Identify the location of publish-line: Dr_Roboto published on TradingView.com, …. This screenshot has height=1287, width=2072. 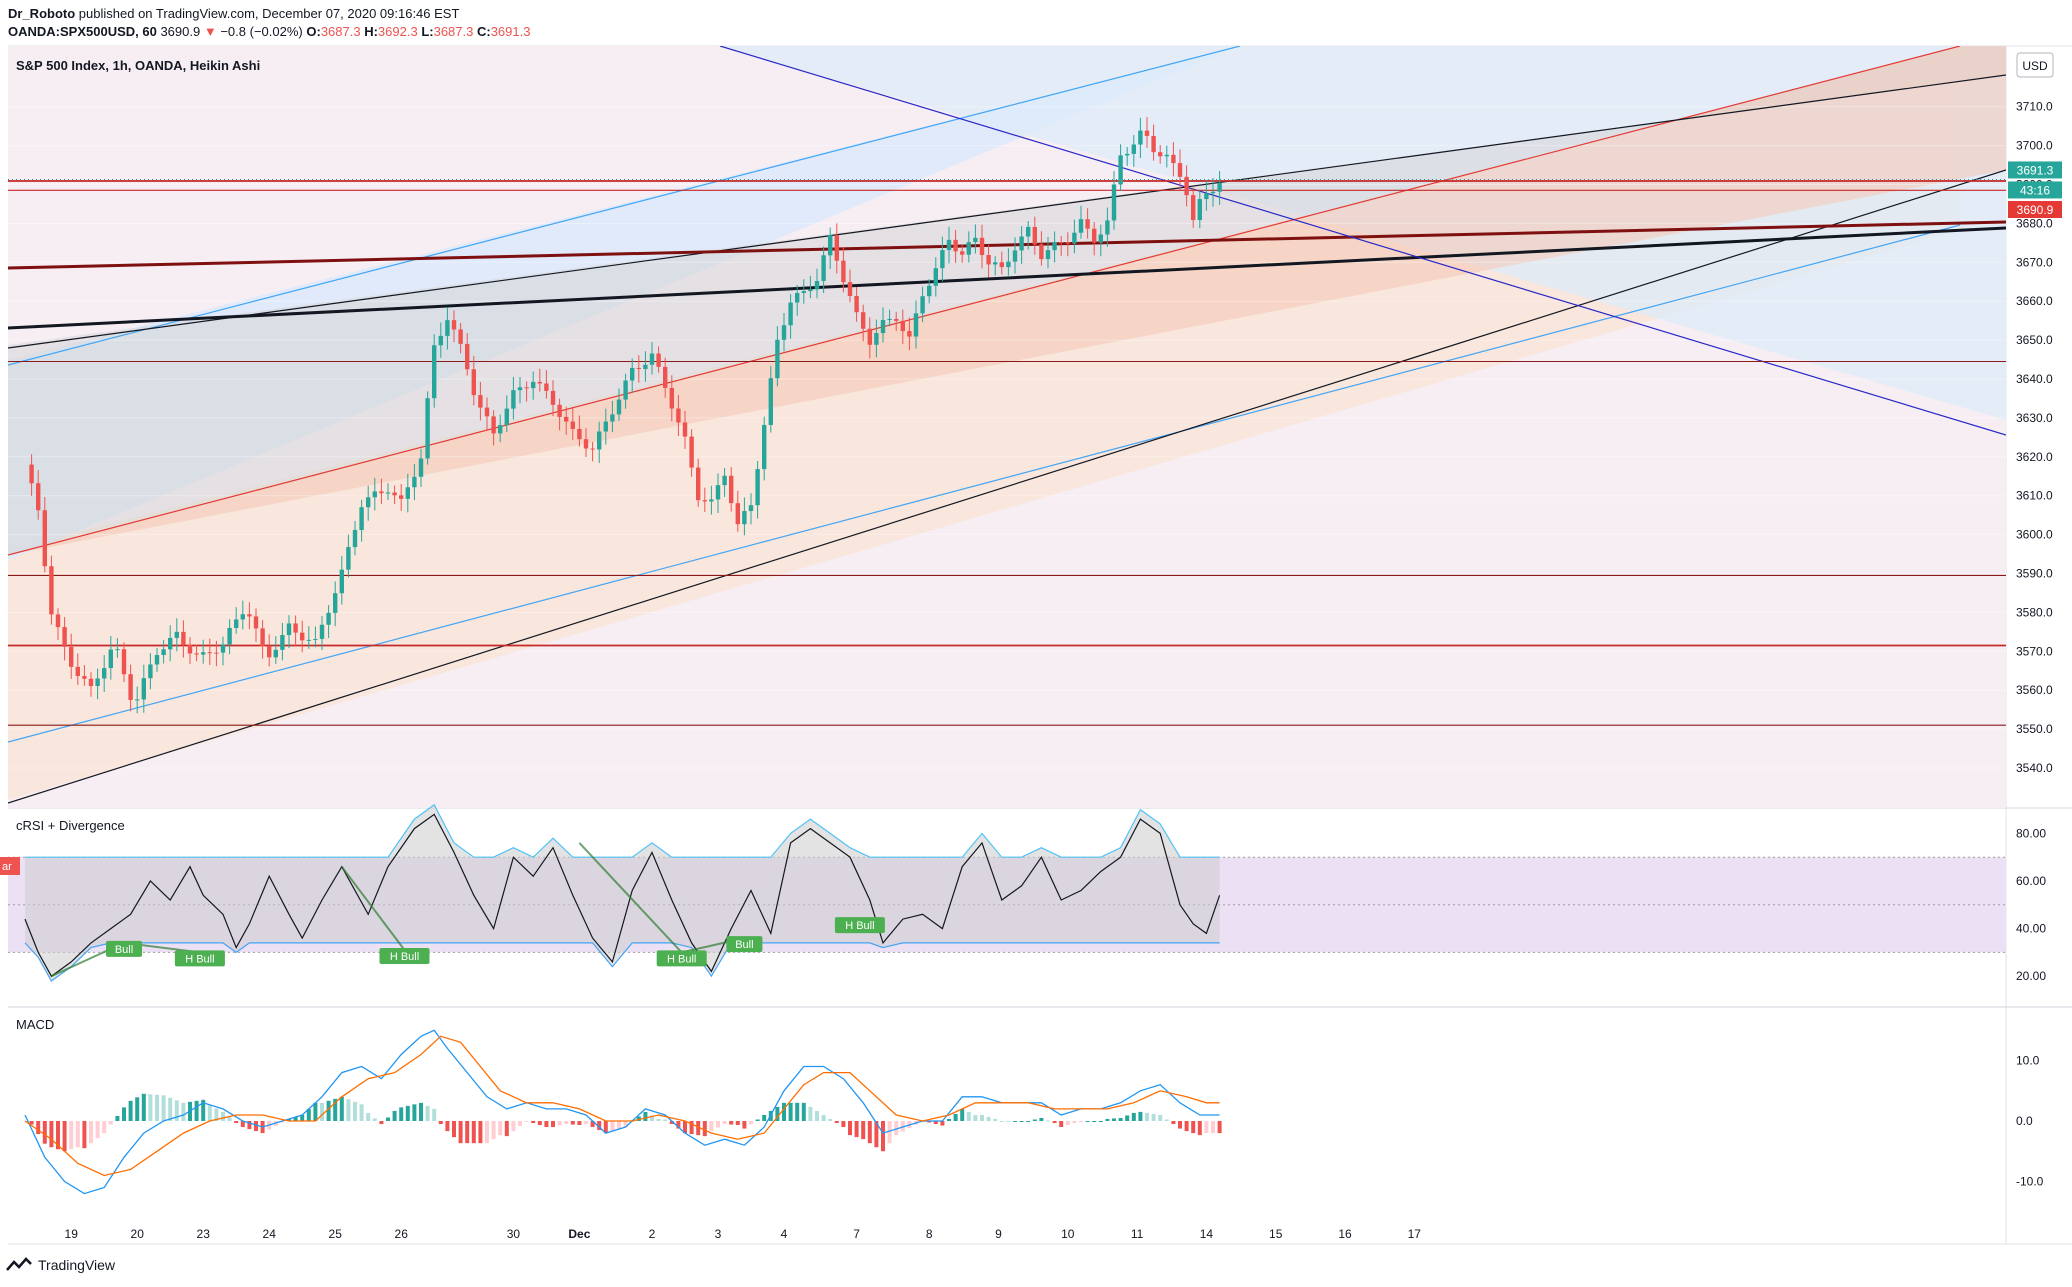
(233, 13).